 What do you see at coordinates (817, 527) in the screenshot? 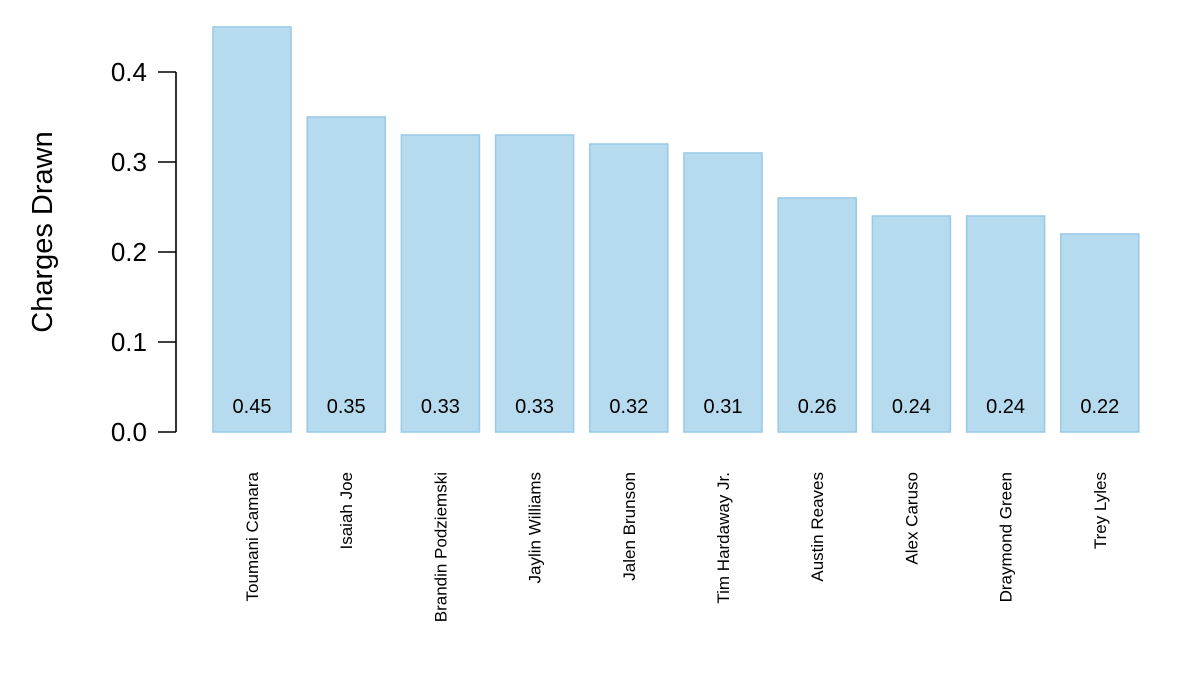
I see `category-label: Austin Reaves` at bounding box center [817, 527].